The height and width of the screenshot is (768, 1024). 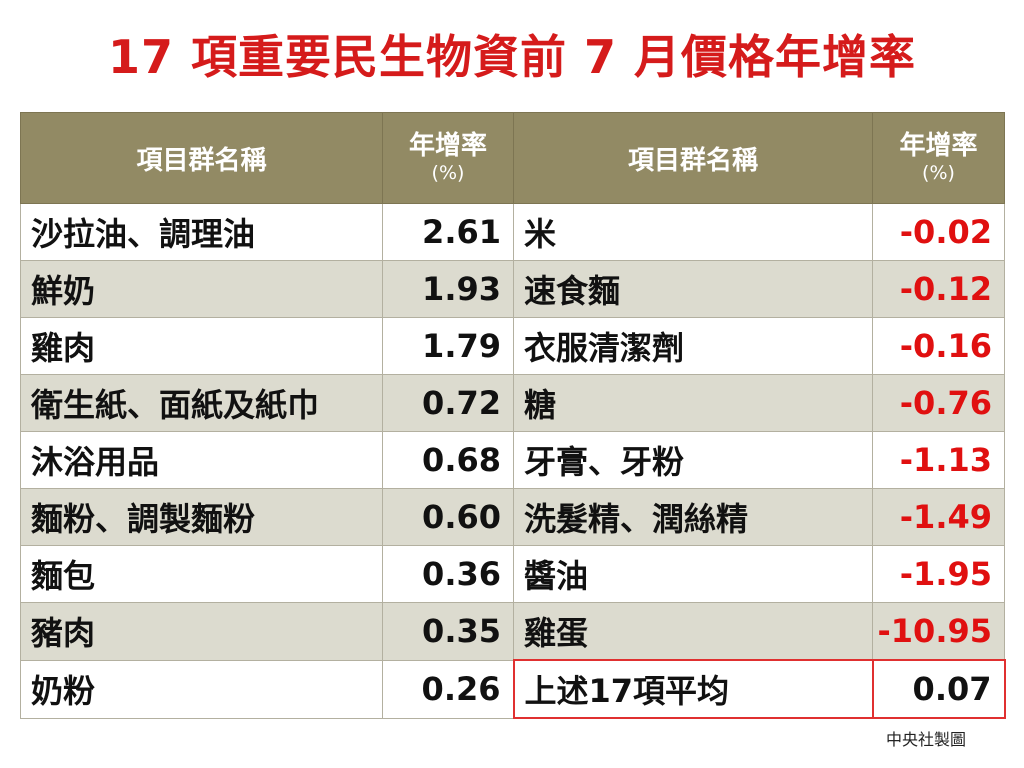 What do you see at coordinates (448, 460) in the screenshot?
I see `left-item-rate: 0.68` at bounding box center [448, 460].